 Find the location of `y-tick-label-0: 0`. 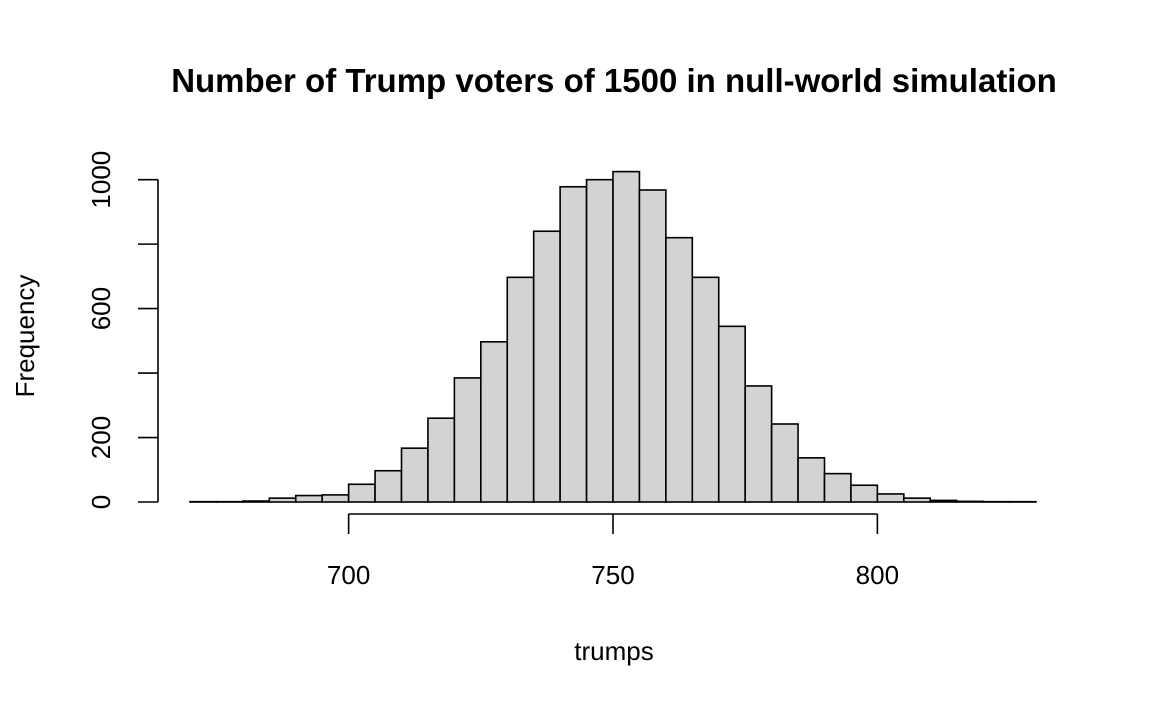

y-tick-label-0: 0 is located at coordinates (101, 502).